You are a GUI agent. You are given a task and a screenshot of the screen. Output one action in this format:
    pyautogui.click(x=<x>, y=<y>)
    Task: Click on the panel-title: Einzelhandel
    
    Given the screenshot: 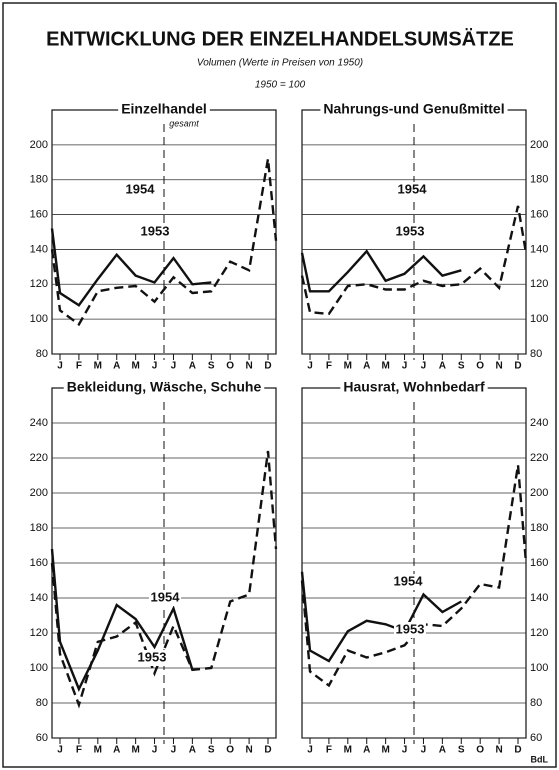 What is the action you would take?
    pyautogui.click(x=164, y=109)
    